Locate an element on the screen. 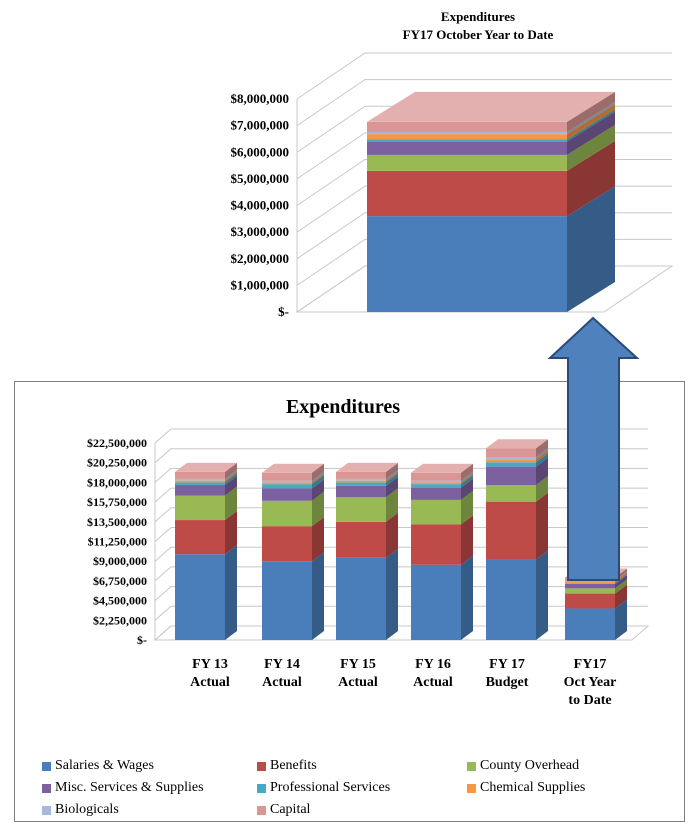  up-arrow-icon is located at coordinates (593, 448).